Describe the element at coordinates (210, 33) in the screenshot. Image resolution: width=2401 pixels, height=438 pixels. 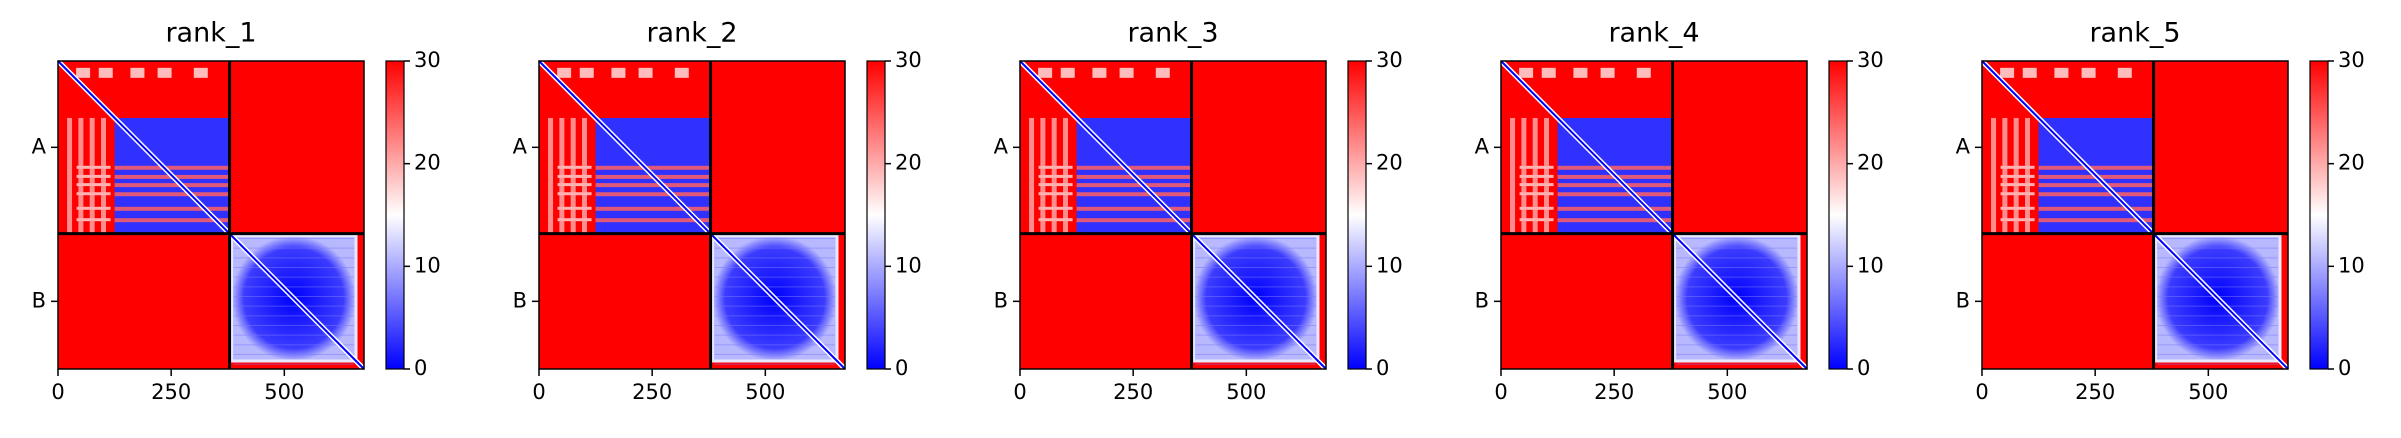
I see `chart-title: rank_1` at that location.